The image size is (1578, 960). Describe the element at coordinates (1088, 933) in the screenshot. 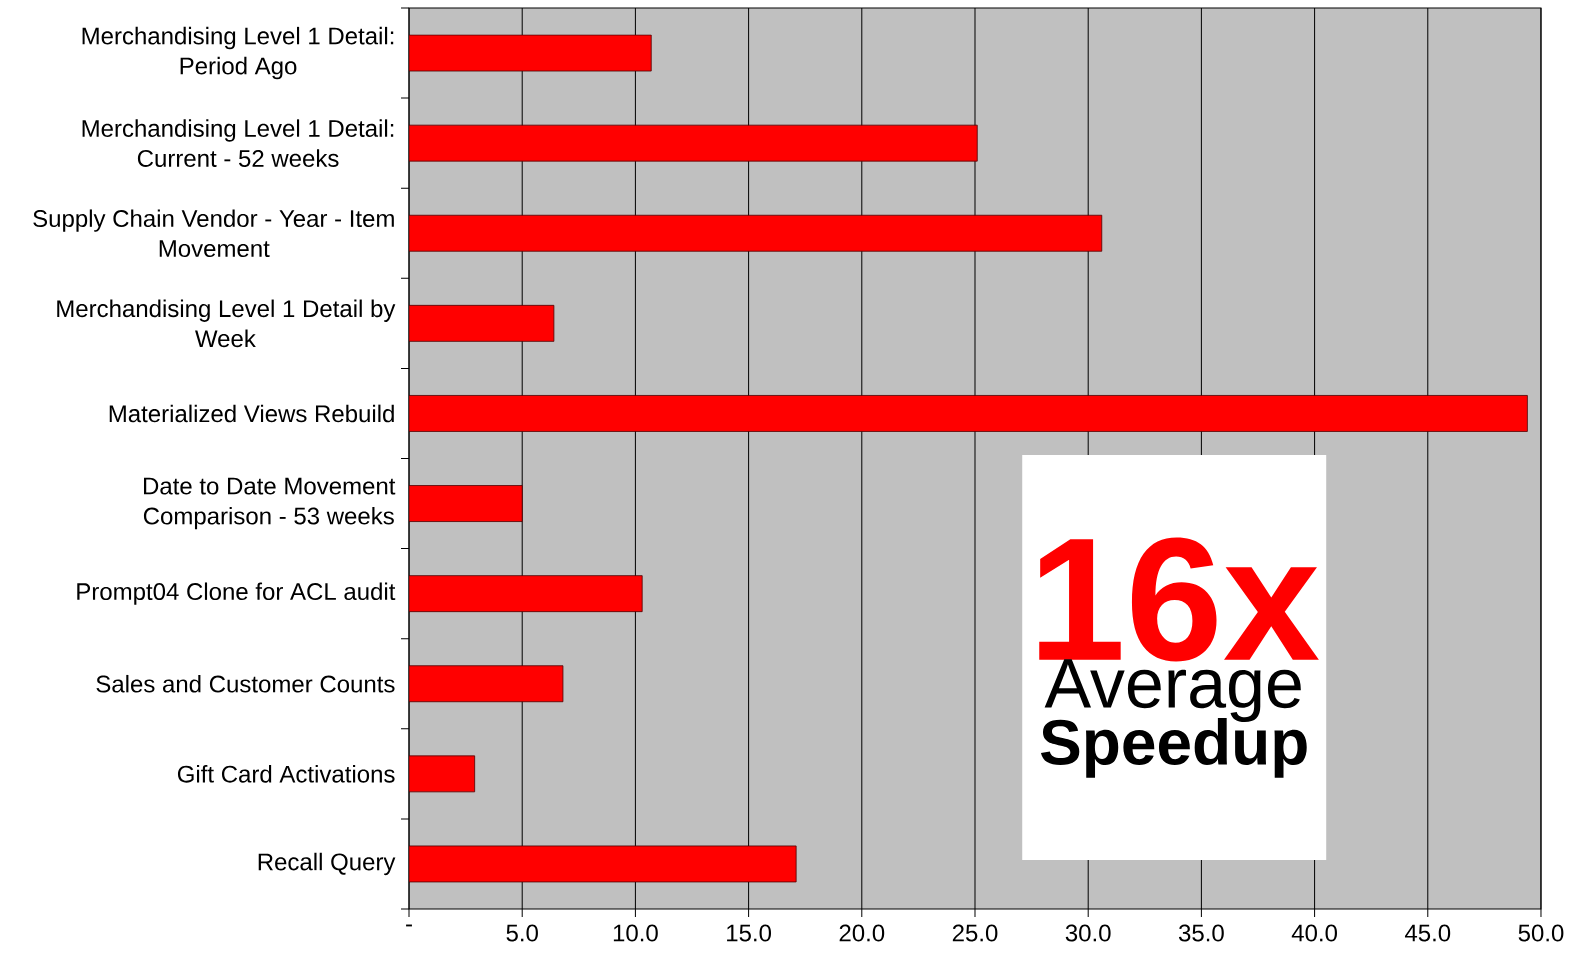

I see `x-tick-label: 30.0` at that location.